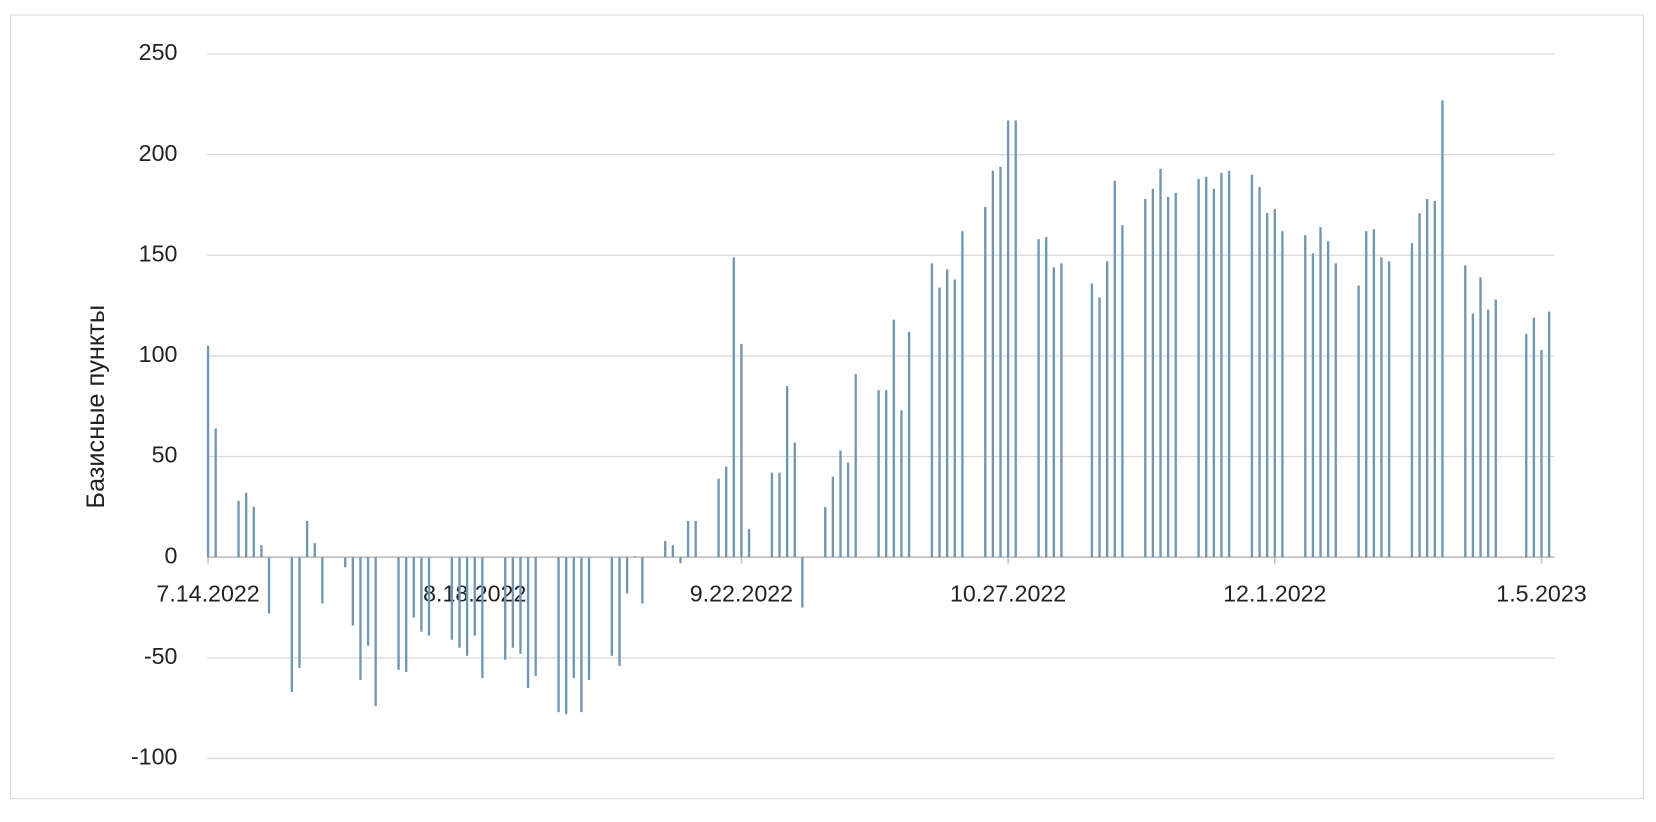 Image resolution: width=1656 pixels, height=822 pixels. What do you see at coordinates (207, 593) in the screenshot?
I see `x-tick-label: 7.14.2022` at bounding box center [207, 593].